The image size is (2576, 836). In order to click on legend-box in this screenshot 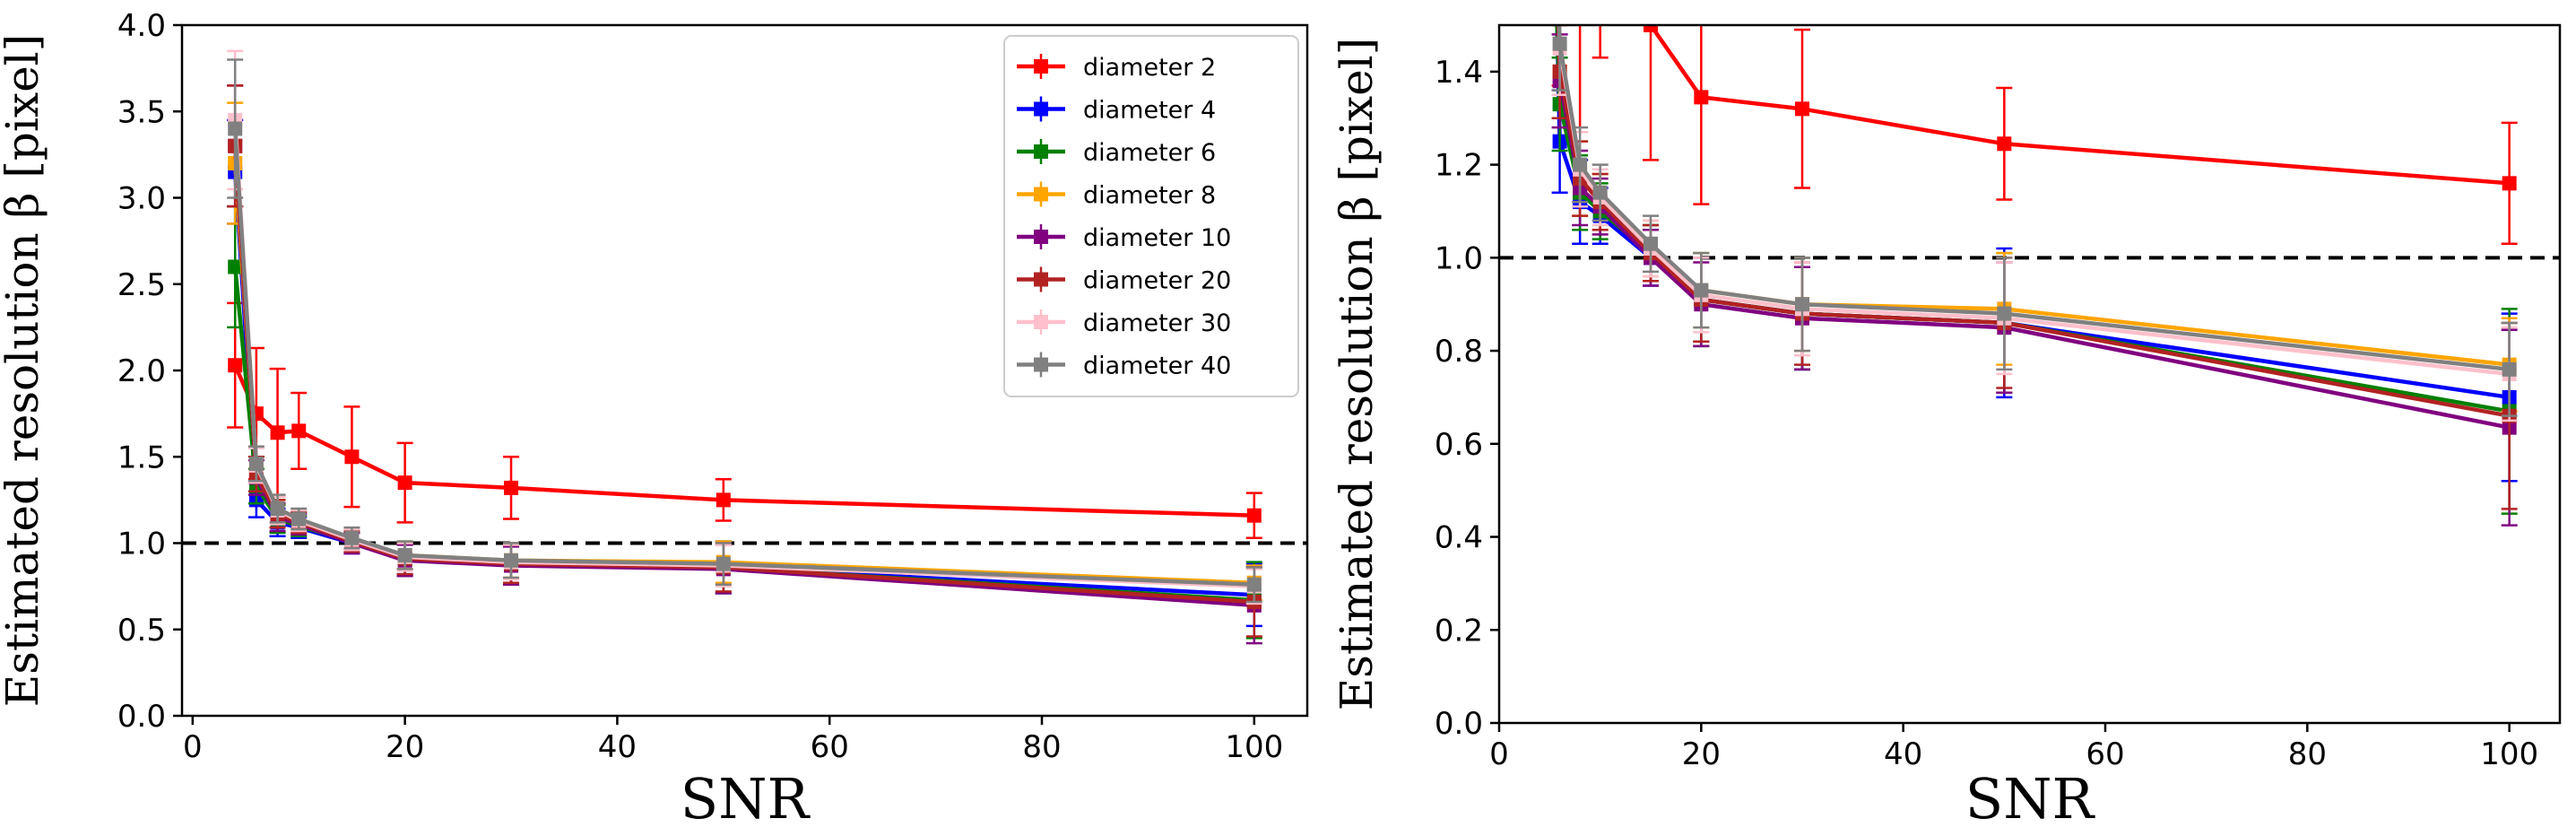, I will do `click(1151, 216)`.